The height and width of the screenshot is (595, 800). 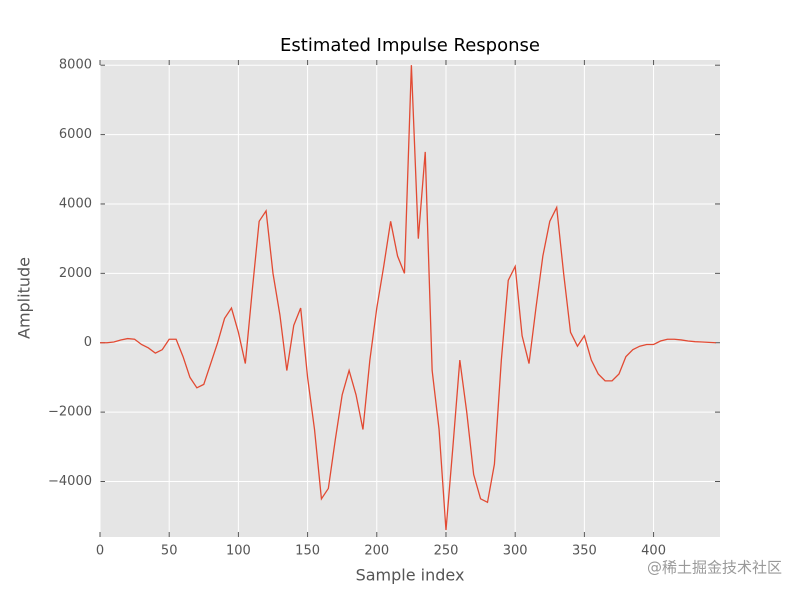 I want to click on y-tick-label: 0, so click(x=88, y=342).